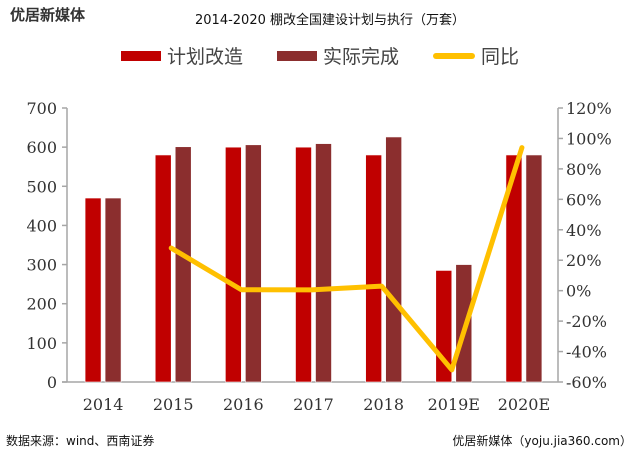  I want to click on legend-label-actual: 实际完成, so click(360, 57).